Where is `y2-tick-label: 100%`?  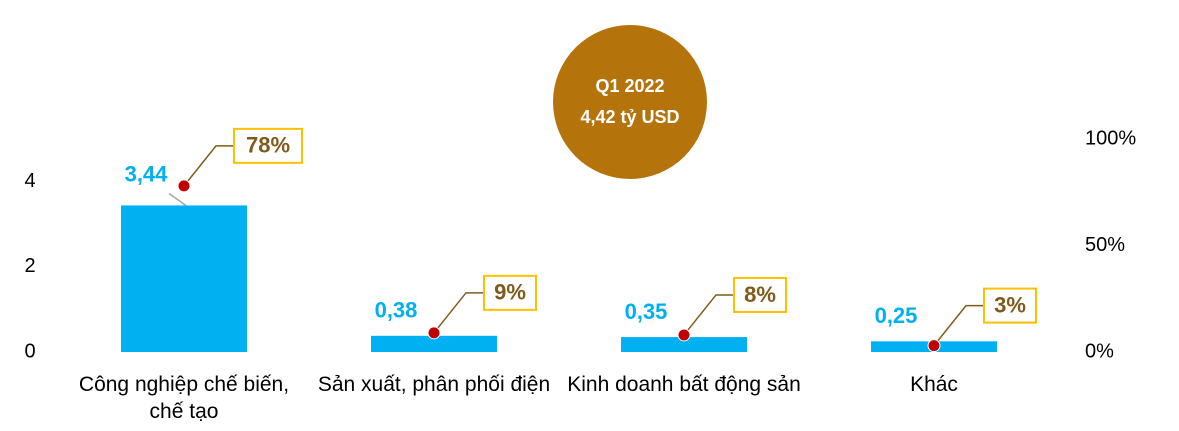 y2-tick-label: 100% is located at coordinates (1110, 138).